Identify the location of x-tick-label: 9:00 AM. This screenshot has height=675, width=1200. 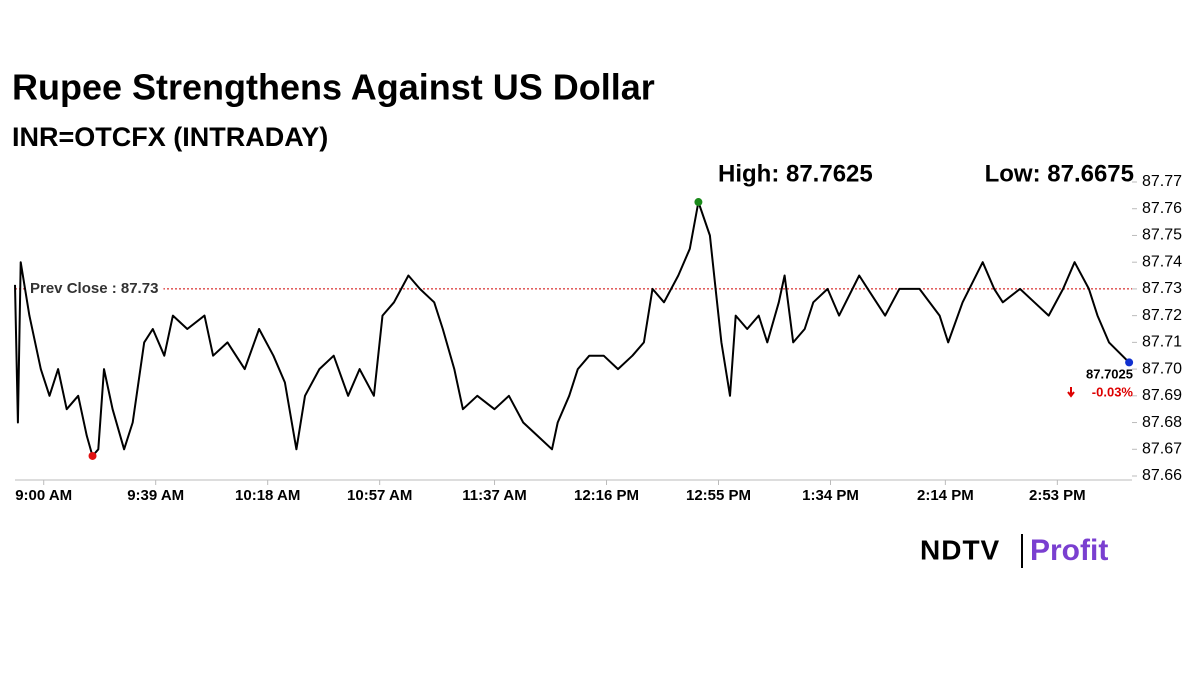
(43, 495).